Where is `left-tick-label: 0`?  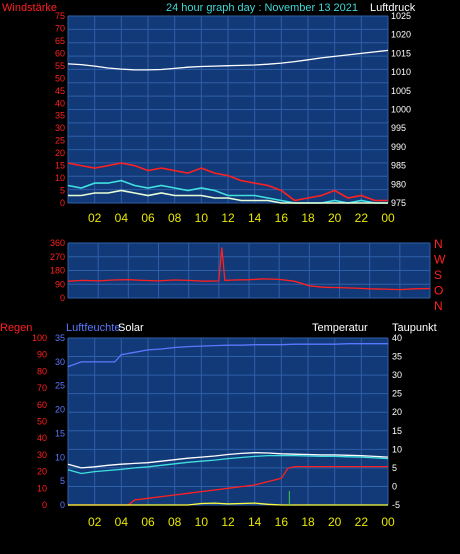
left-tick-label: 0 is located at coordinates (62, 203).